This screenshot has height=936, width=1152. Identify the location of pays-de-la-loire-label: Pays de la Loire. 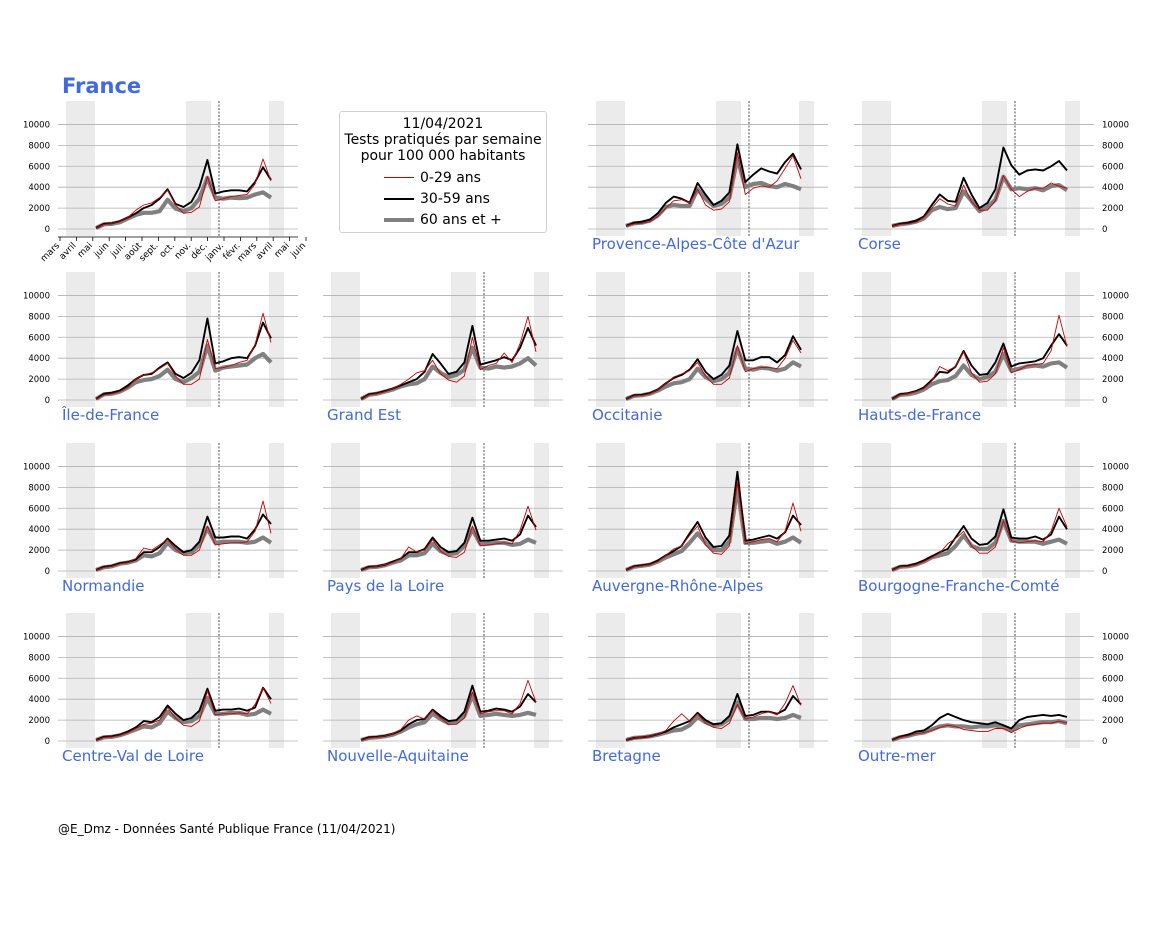
(386, 586).